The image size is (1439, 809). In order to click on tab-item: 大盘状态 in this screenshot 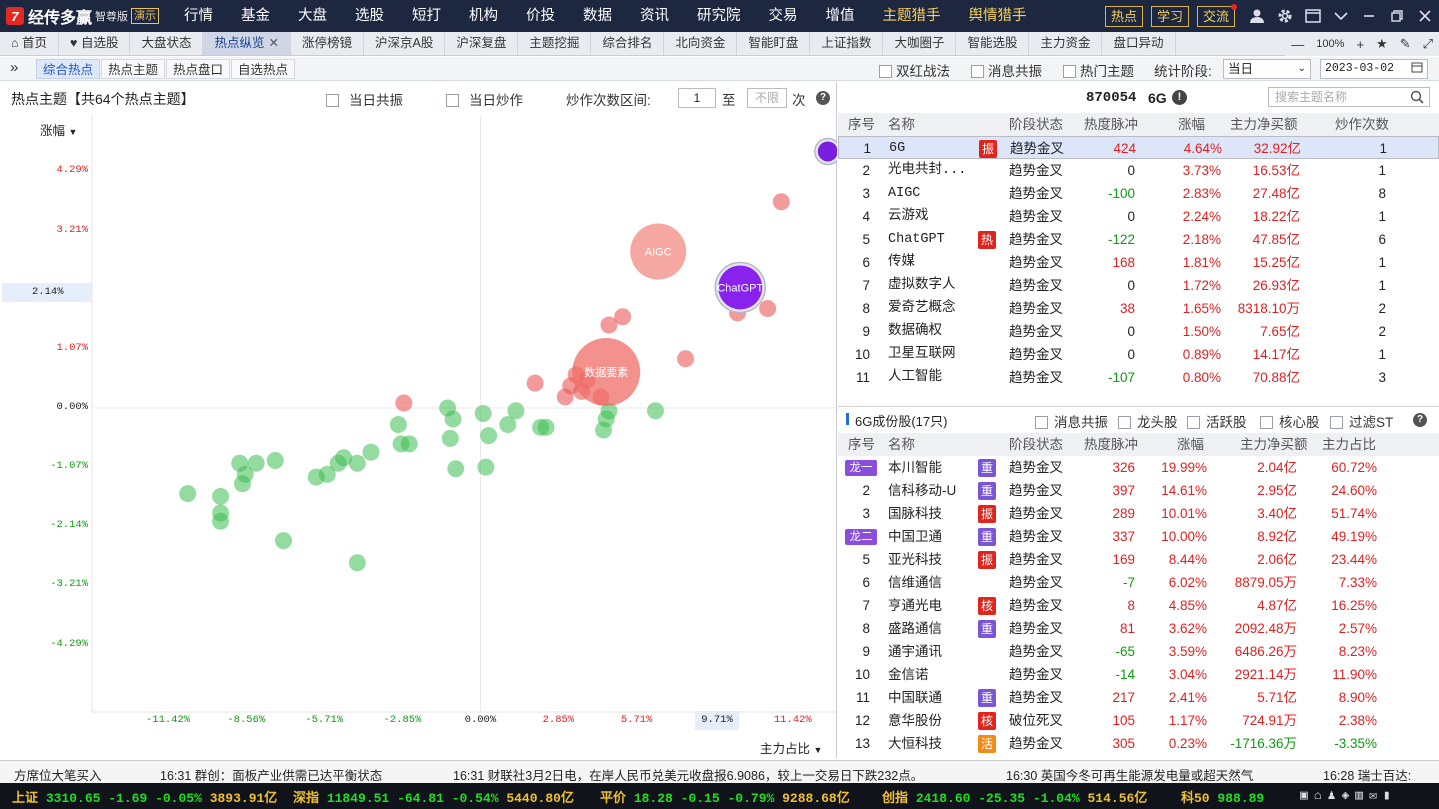, I will do `click(167, 43)`.